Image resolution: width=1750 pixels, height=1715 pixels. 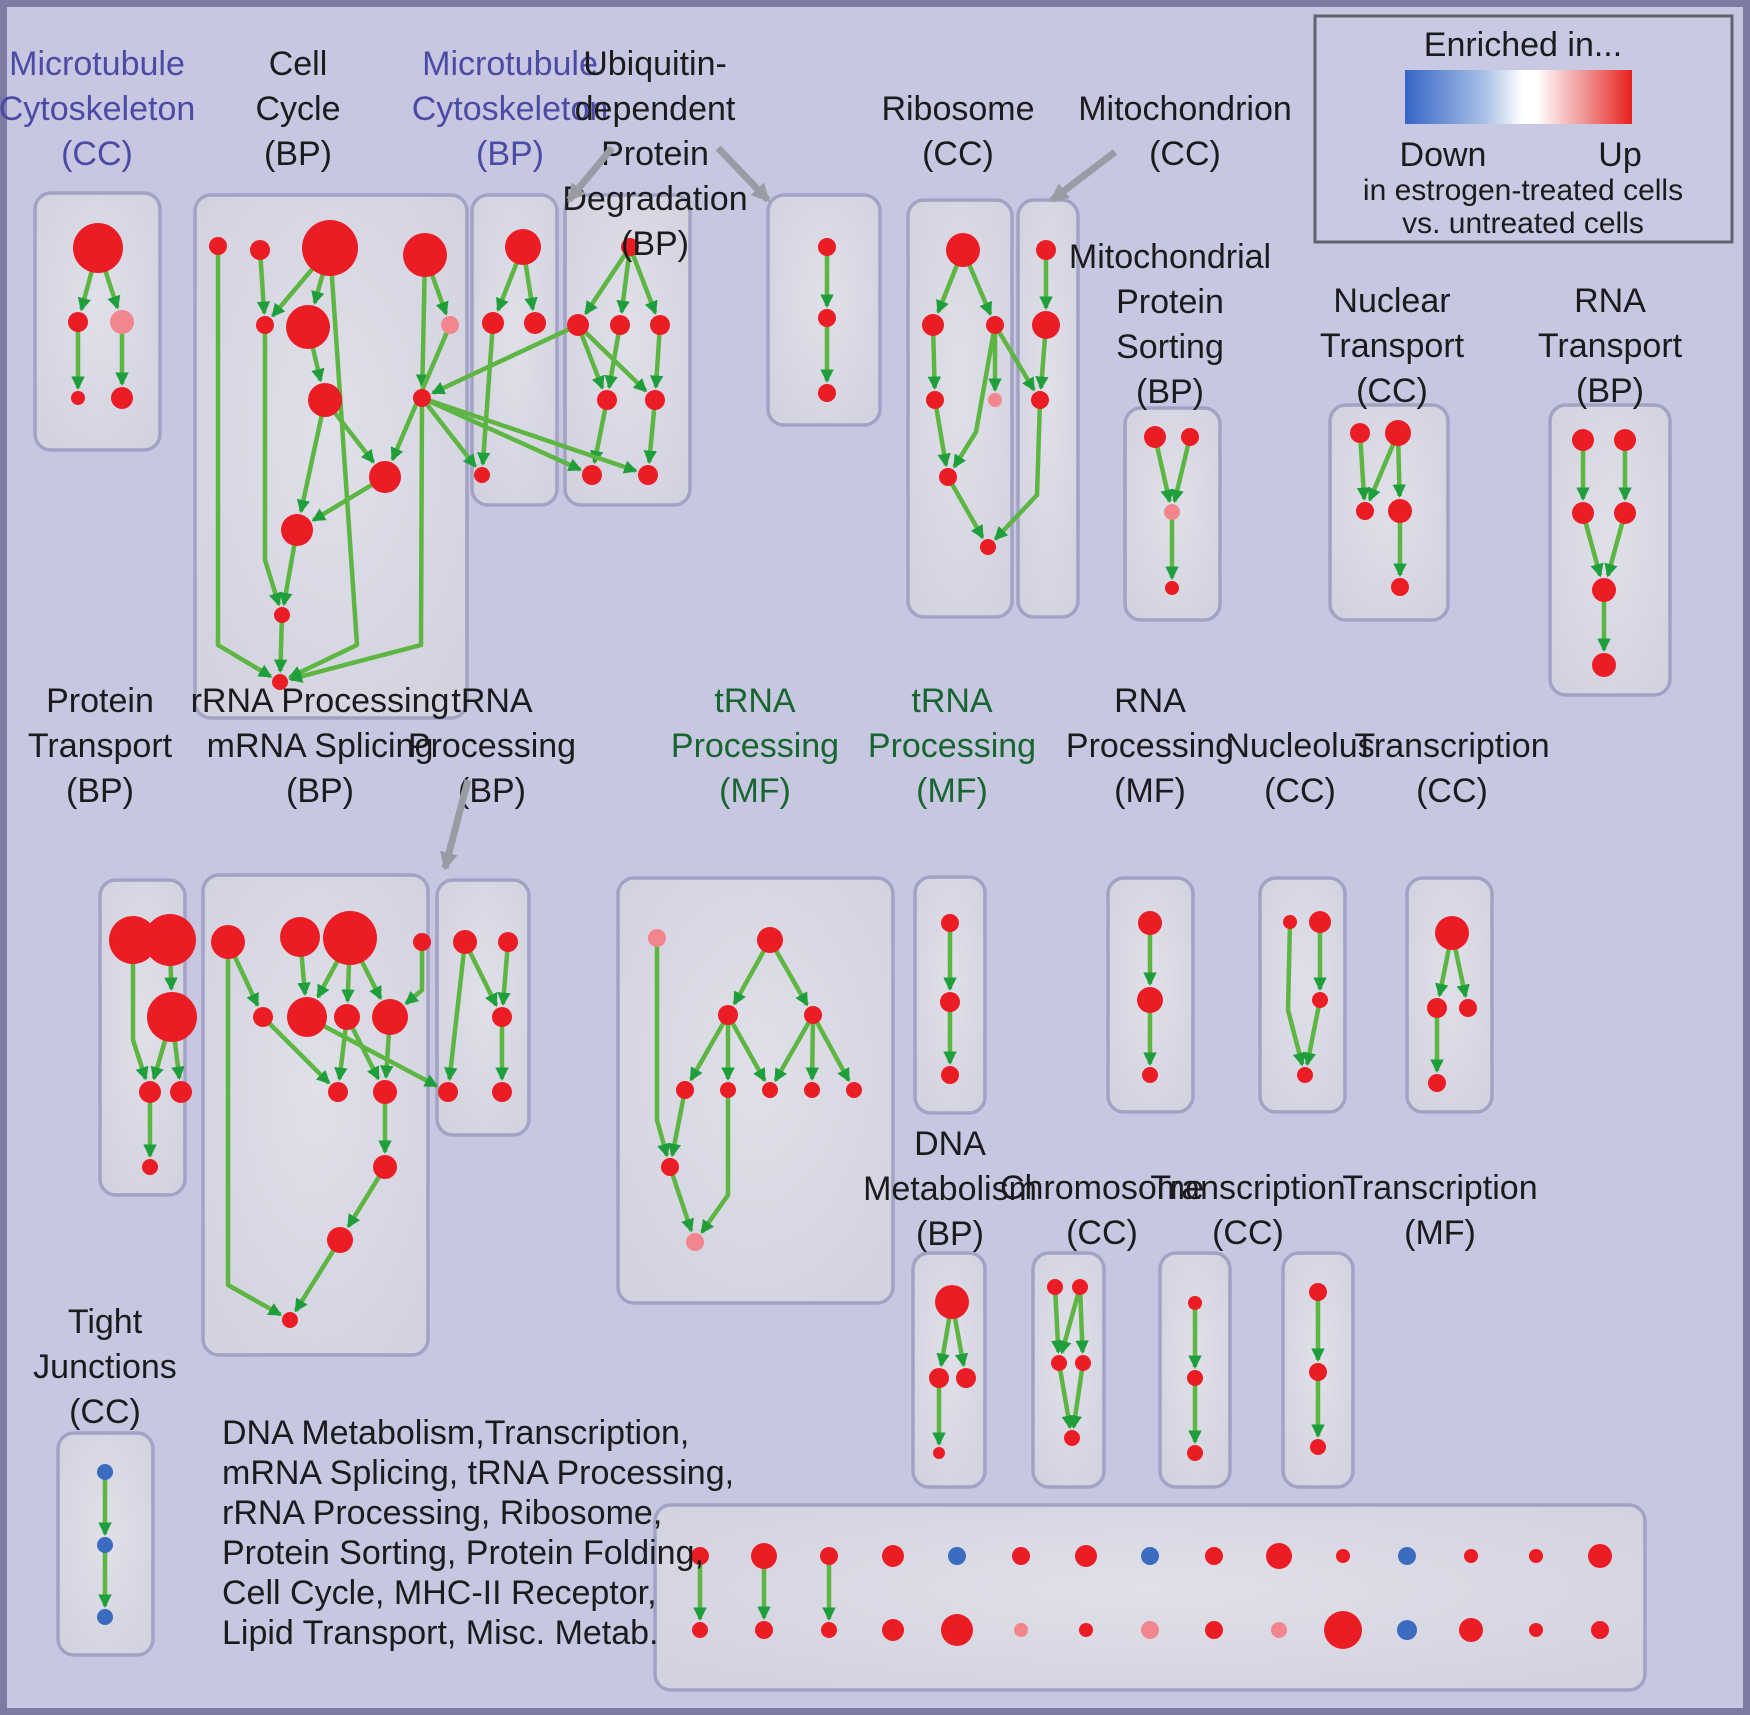 What do you see at coordinates (1299, 746) in the screenshot?
I see `cluster-label-nucleolus-cc: Nucleolus` at bounding box center [1299, 746].